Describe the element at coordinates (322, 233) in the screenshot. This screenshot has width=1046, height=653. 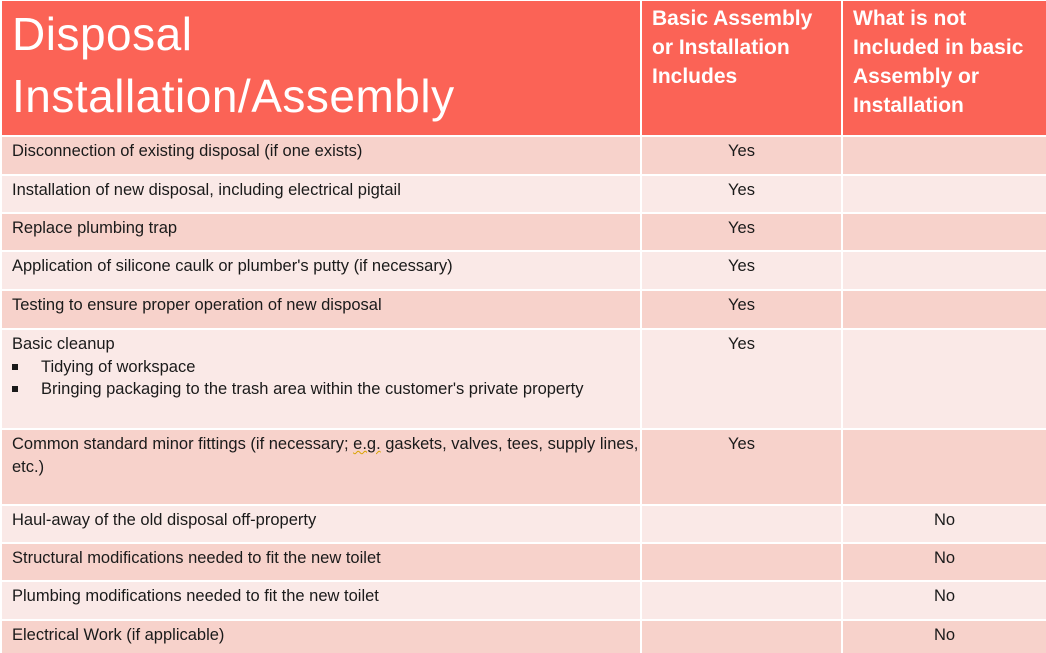
I see `task-cell: Replace plumbing trap` at that location.